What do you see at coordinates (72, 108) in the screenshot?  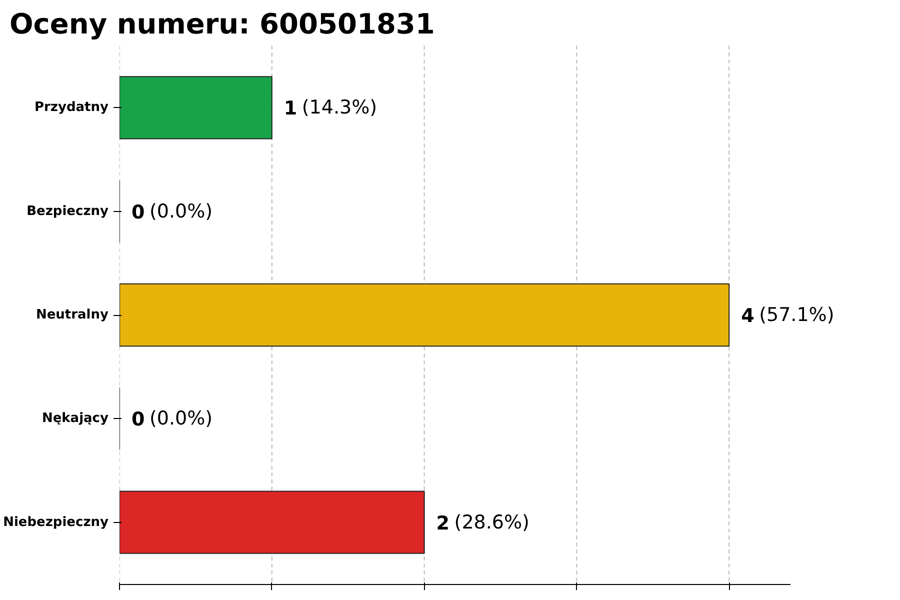 I see `y-tick-label: Przydatny` at bounding box center [72, 108].